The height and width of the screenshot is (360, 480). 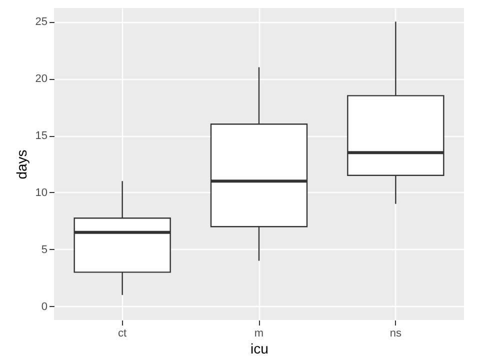 What do you see at coordinates (44, 250) in the screenshot?
I see `y-tick-label: 5` at bounding box center [44, 250].